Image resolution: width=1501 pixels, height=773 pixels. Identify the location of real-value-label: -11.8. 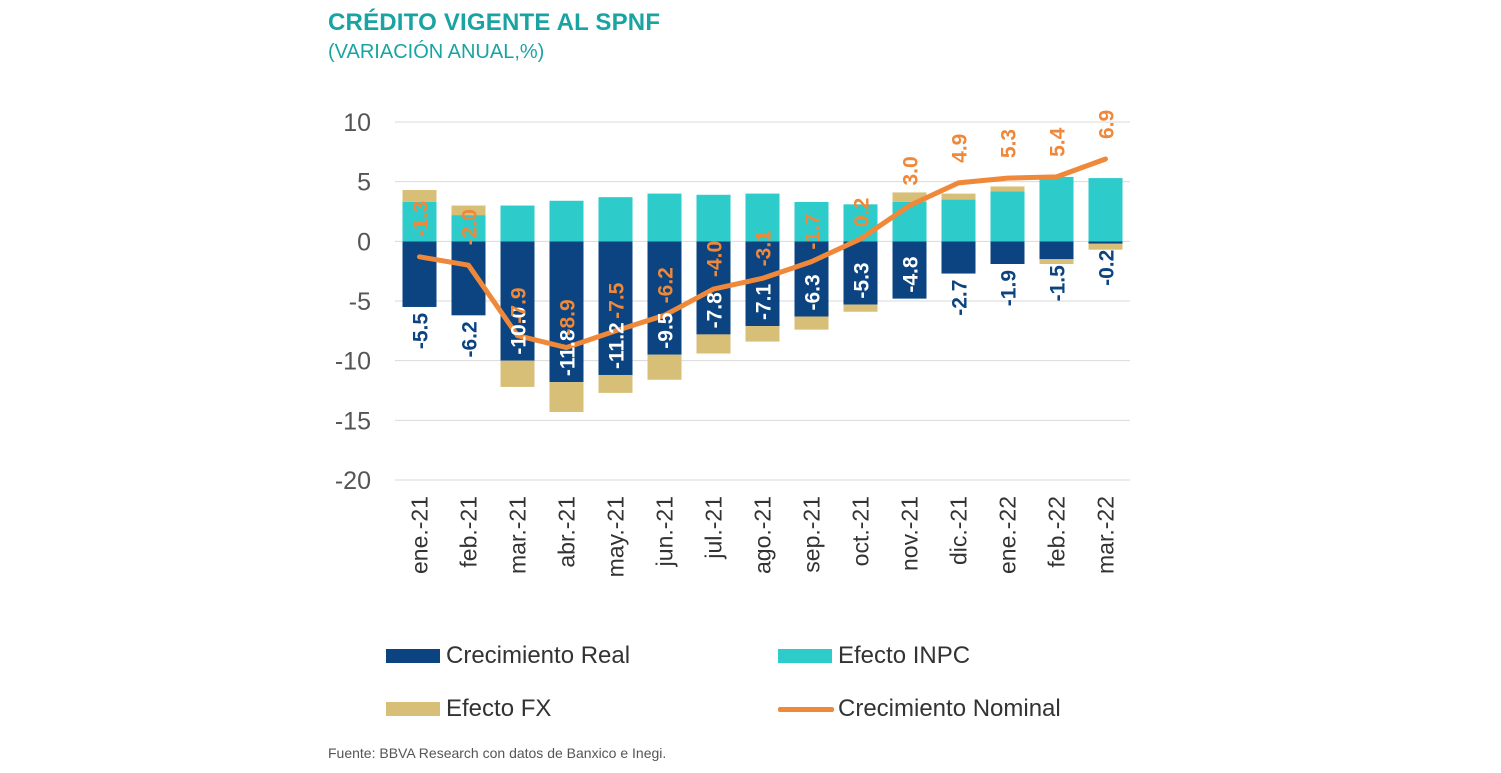
(568, 352).